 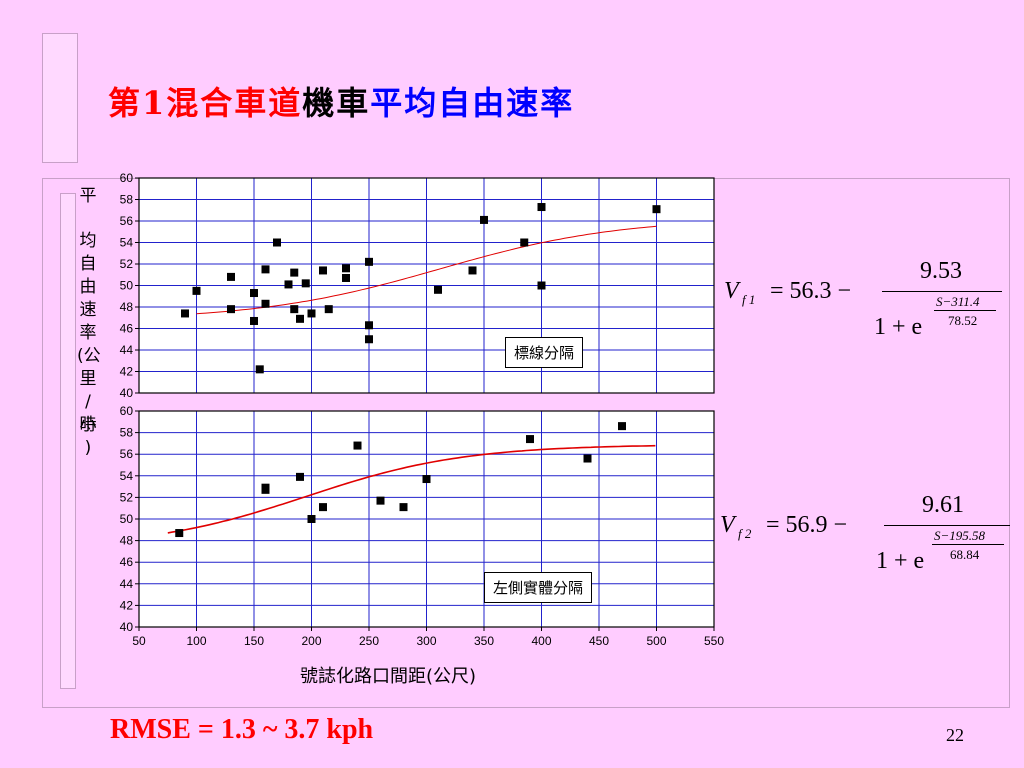 What do you see at coordinates (714, 641) in the screenshot?
I see `x-tick-label: 550` at bounding box center [714, 641].